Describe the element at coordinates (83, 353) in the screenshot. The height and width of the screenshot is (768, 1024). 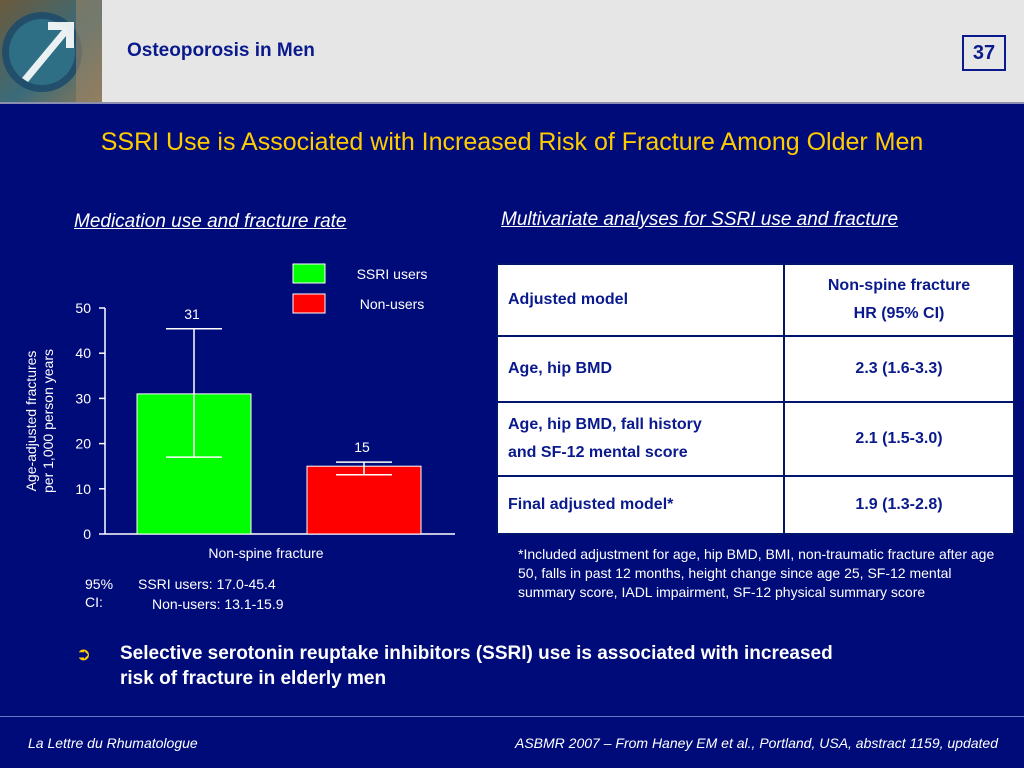
I see `y-tick-label: 40` at that location.